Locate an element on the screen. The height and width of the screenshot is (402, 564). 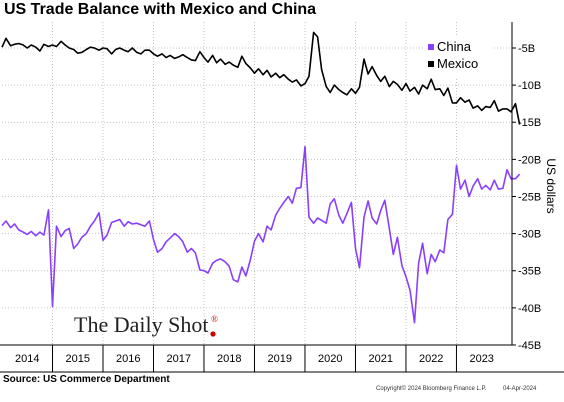
y-tick-label: -5B is located at coordinates (526, 49).